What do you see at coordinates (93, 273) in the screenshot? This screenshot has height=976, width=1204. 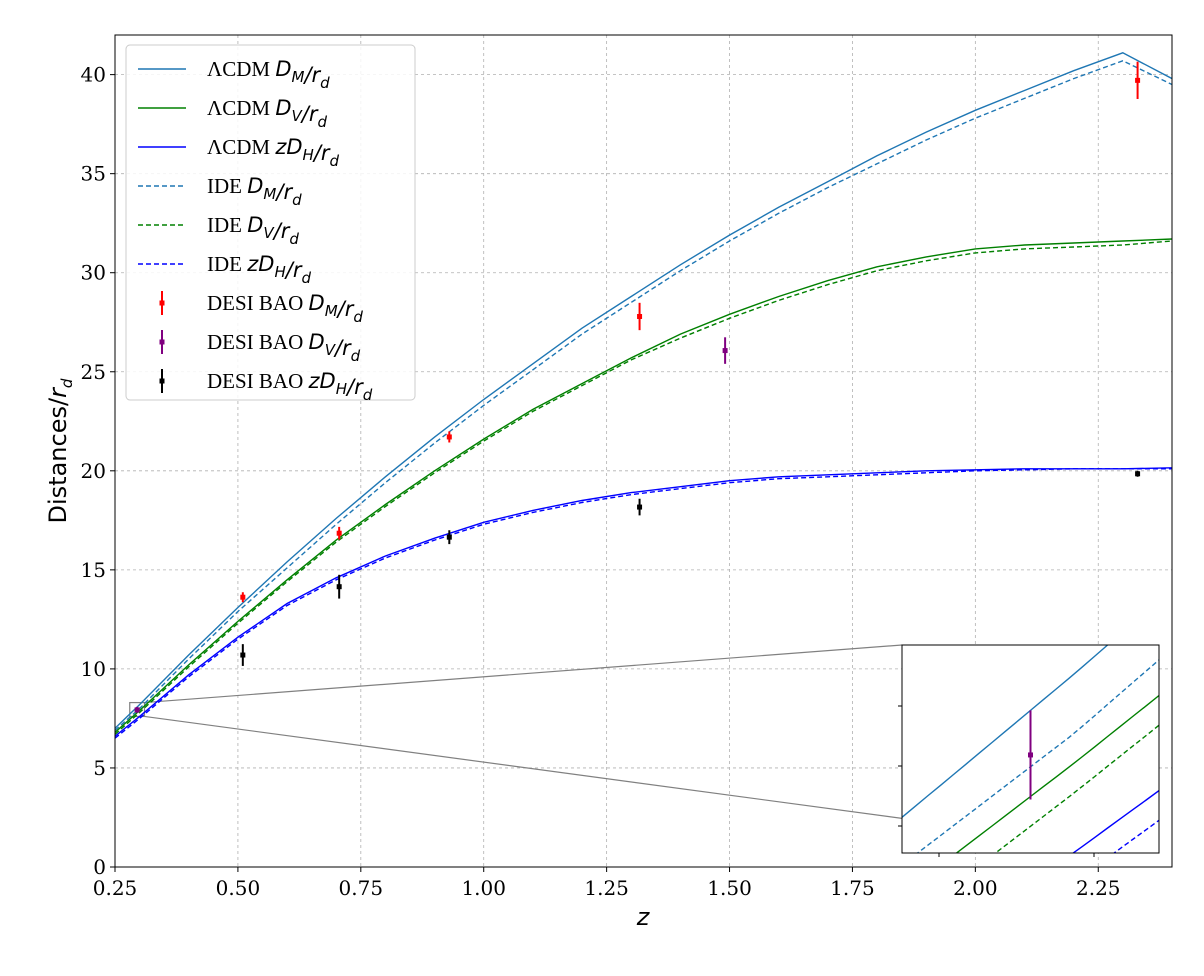 I see `y-tick-label: 30` at bounding box center [93, 273].